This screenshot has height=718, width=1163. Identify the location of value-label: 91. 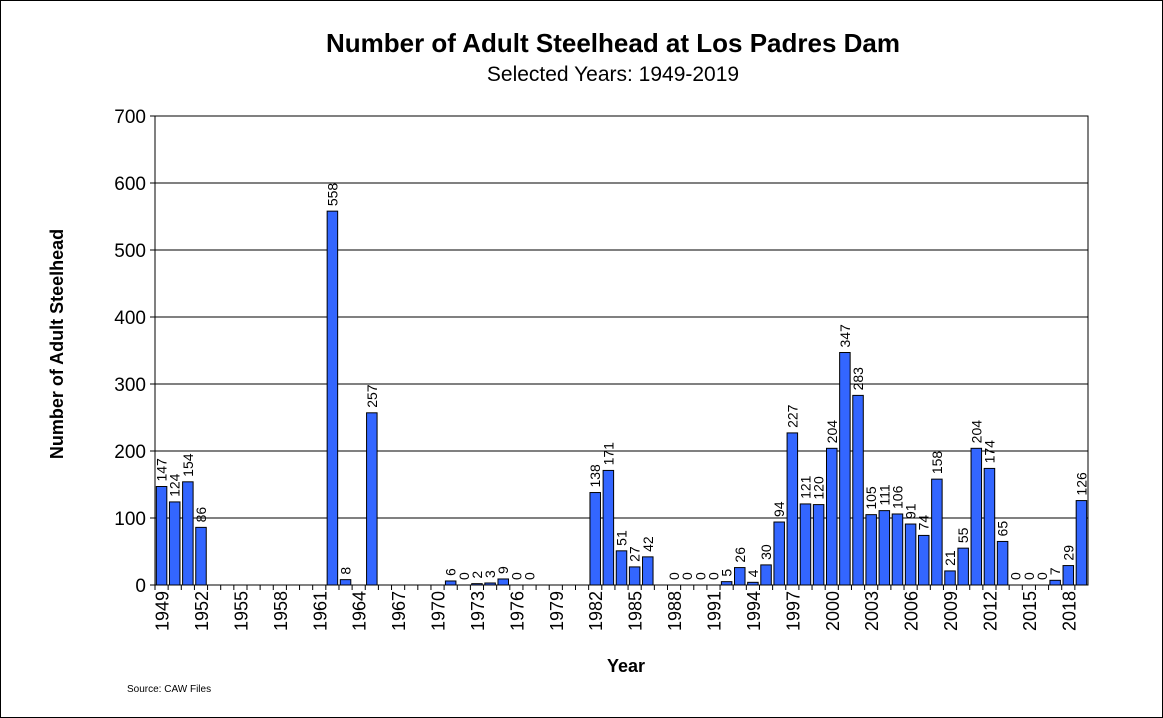
(911, 511).